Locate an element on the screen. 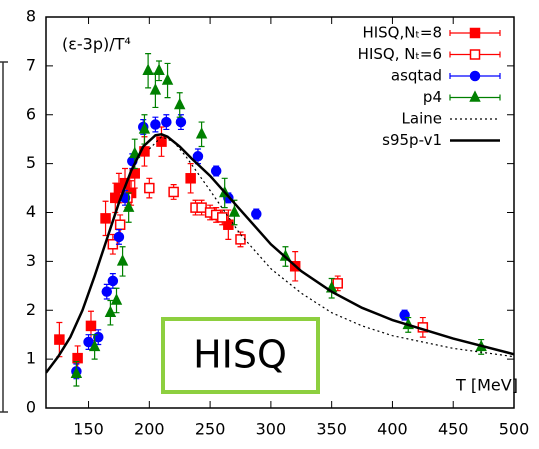  y-tick-label: 4 is located at coordinates (31, 211).